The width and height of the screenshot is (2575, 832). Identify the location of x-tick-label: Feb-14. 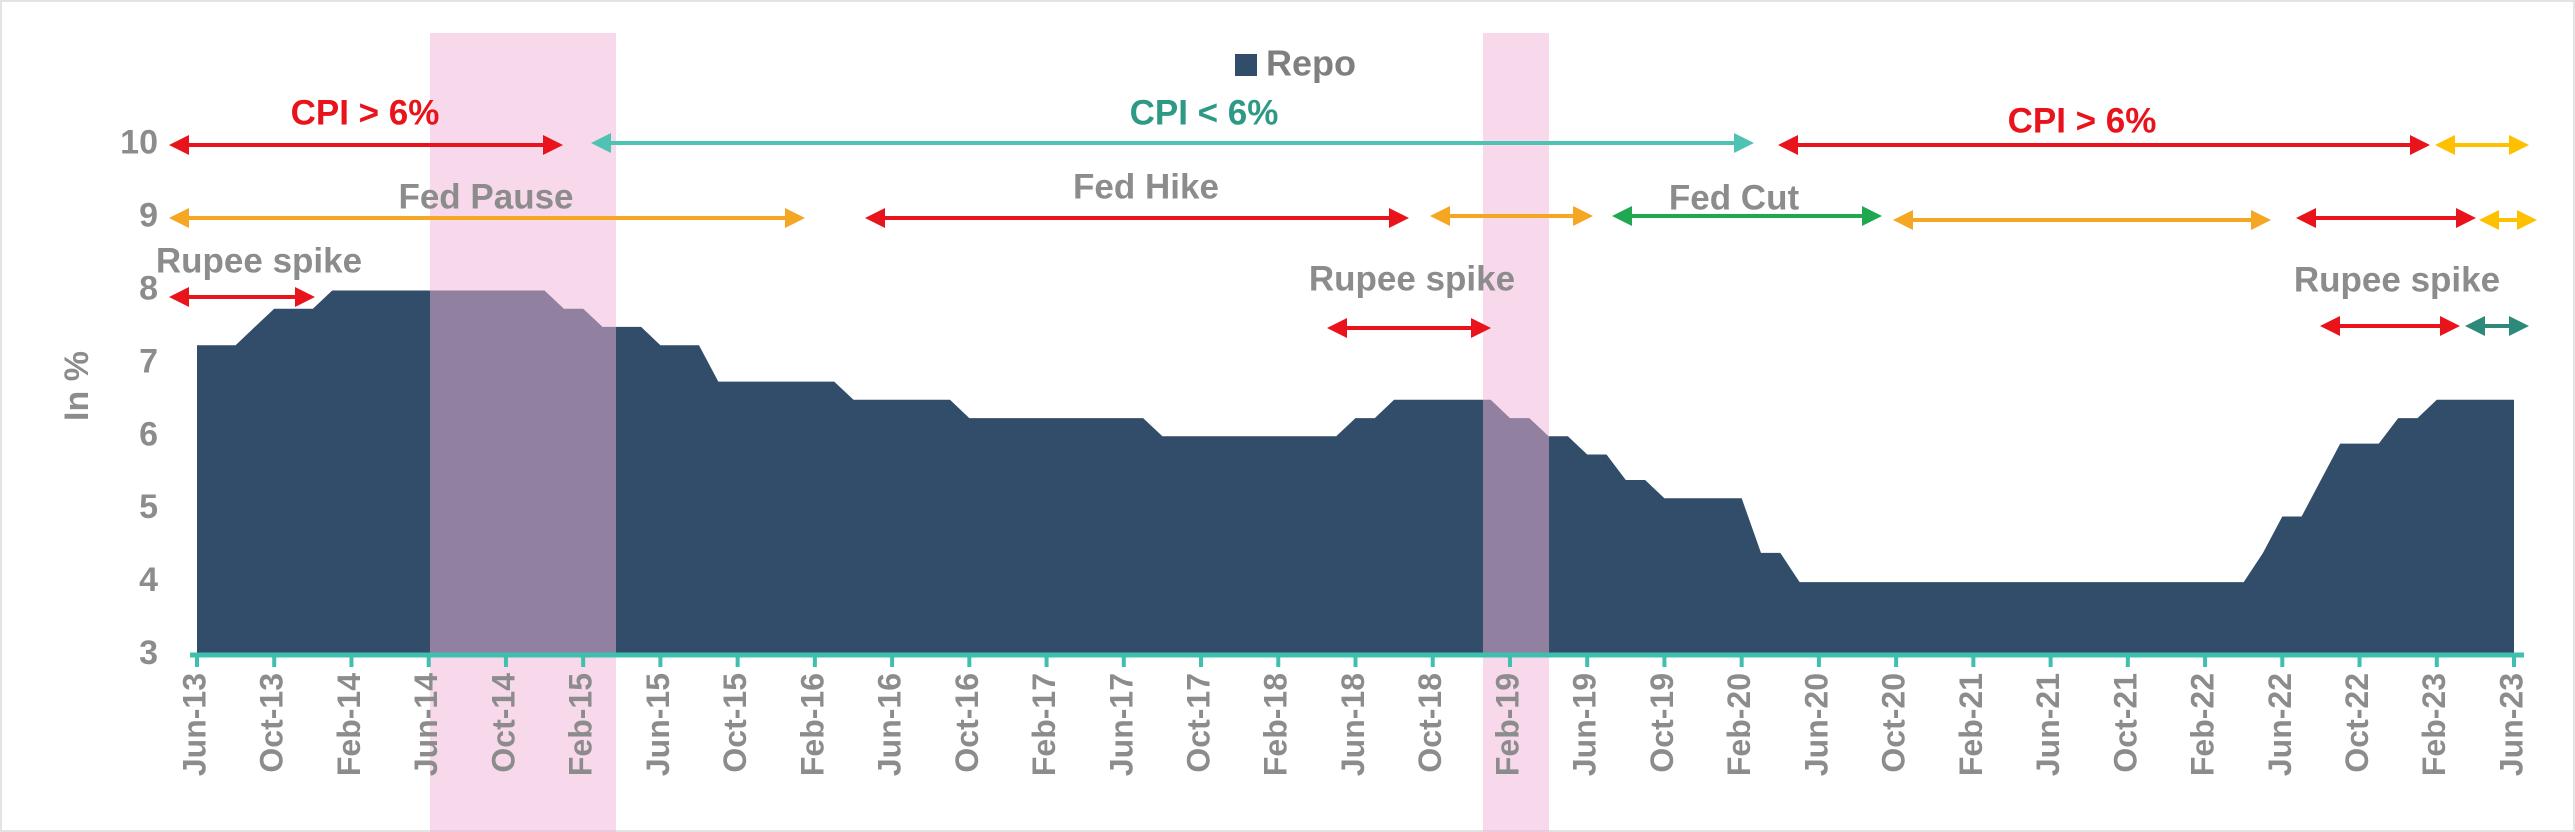
(349, 724).